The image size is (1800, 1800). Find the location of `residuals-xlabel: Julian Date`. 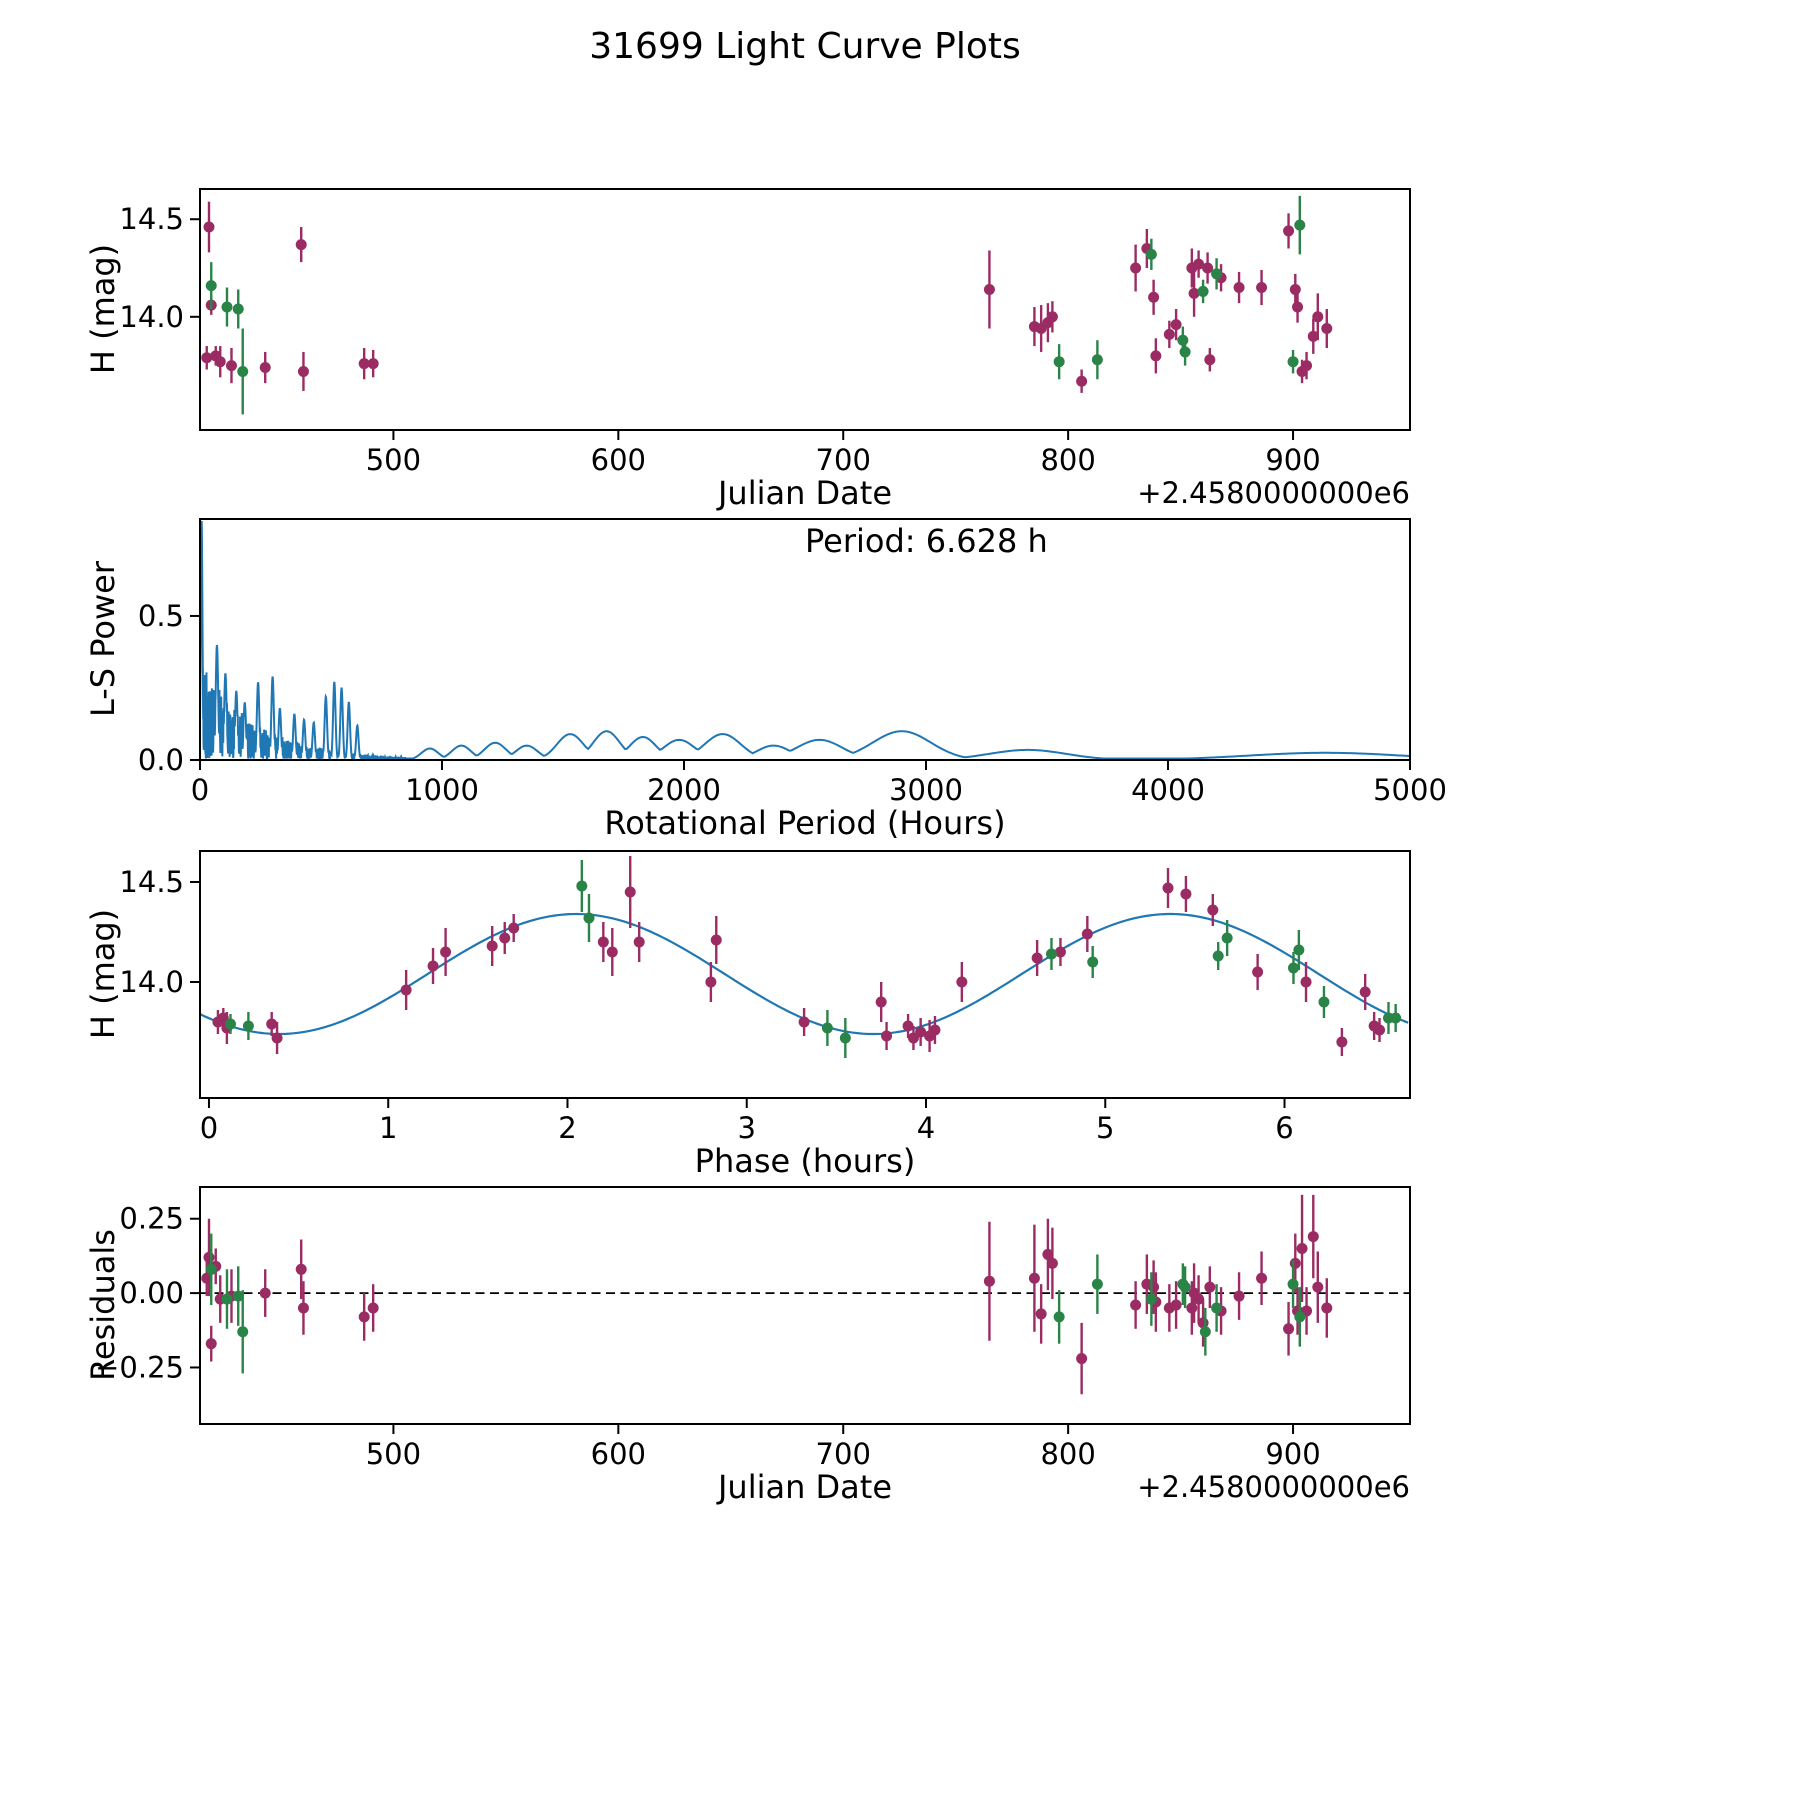

residuals-xlabel: Julian Date is located at coordinates (805, 1487).